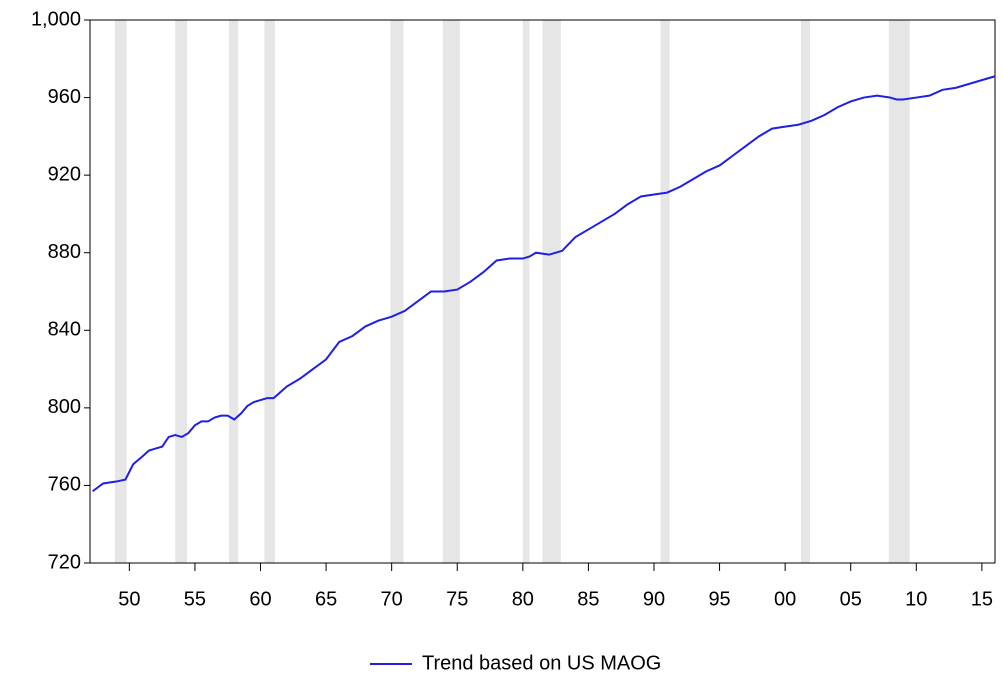  Describe the element at coordinates (64, 174) in the screenshot. I see `y-tick-label: 920` at that location.